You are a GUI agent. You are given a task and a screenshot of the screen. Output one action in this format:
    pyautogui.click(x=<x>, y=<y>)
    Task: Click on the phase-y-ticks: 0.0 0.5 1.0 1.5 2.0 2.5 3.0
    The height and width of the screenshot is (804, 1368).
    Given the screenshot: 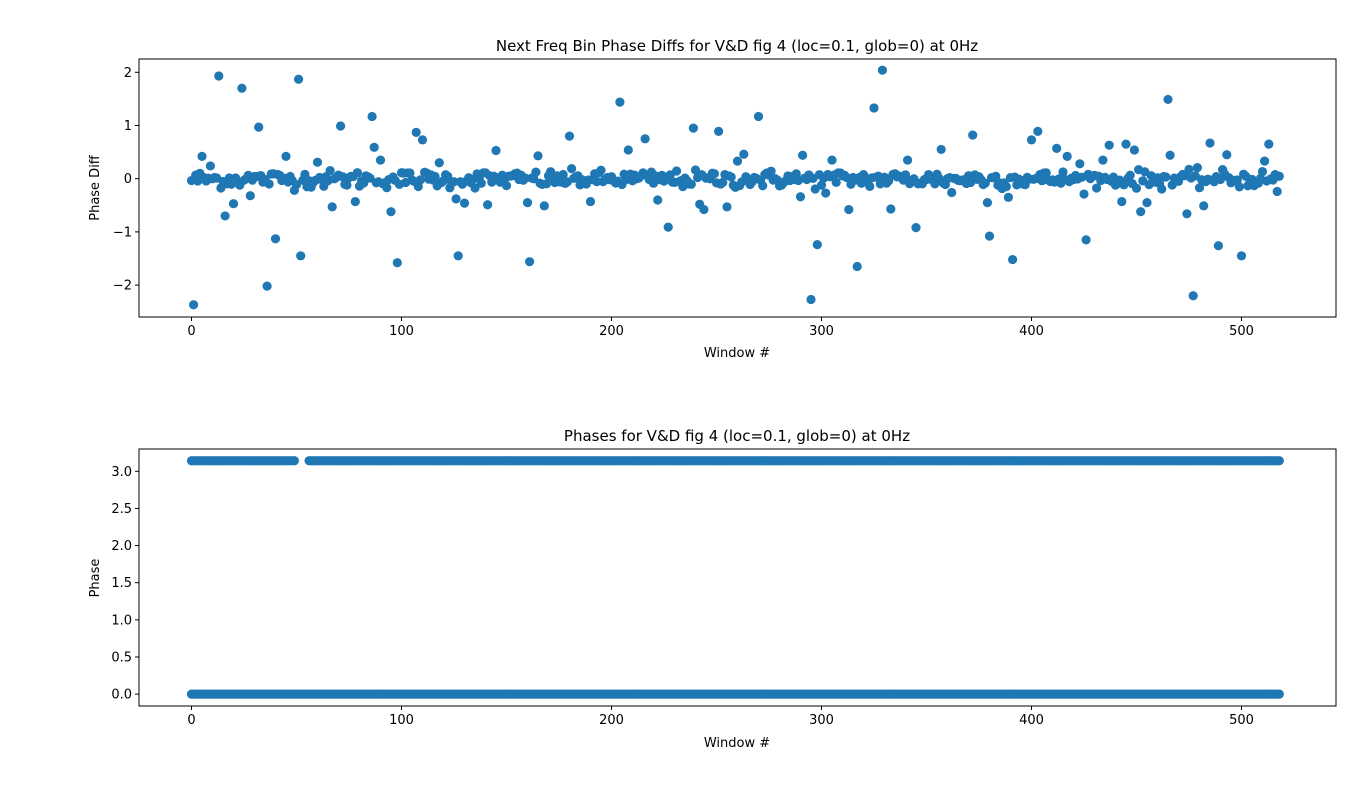 What is the action you would take?
    pyautogui.click(x=125, y=584)
    